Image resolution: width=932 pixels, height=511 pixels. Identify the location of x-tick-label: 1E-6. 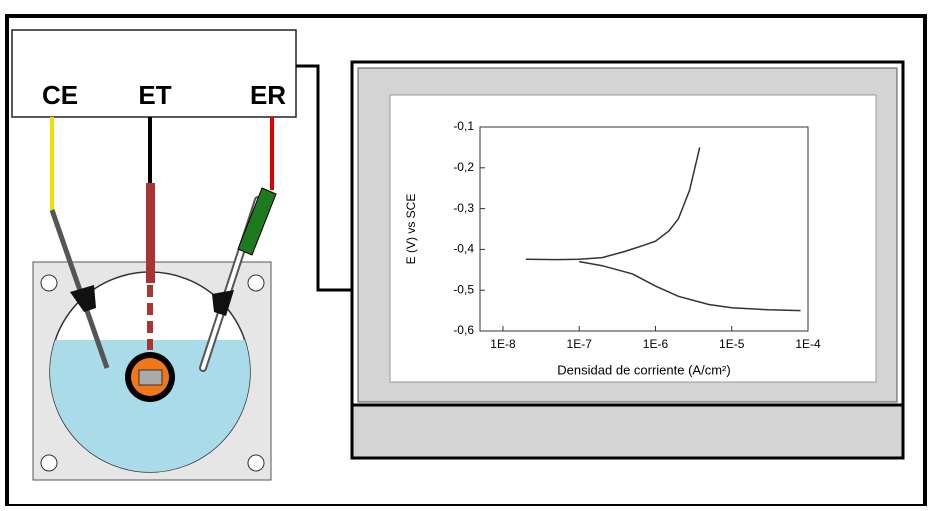
(656, 344).